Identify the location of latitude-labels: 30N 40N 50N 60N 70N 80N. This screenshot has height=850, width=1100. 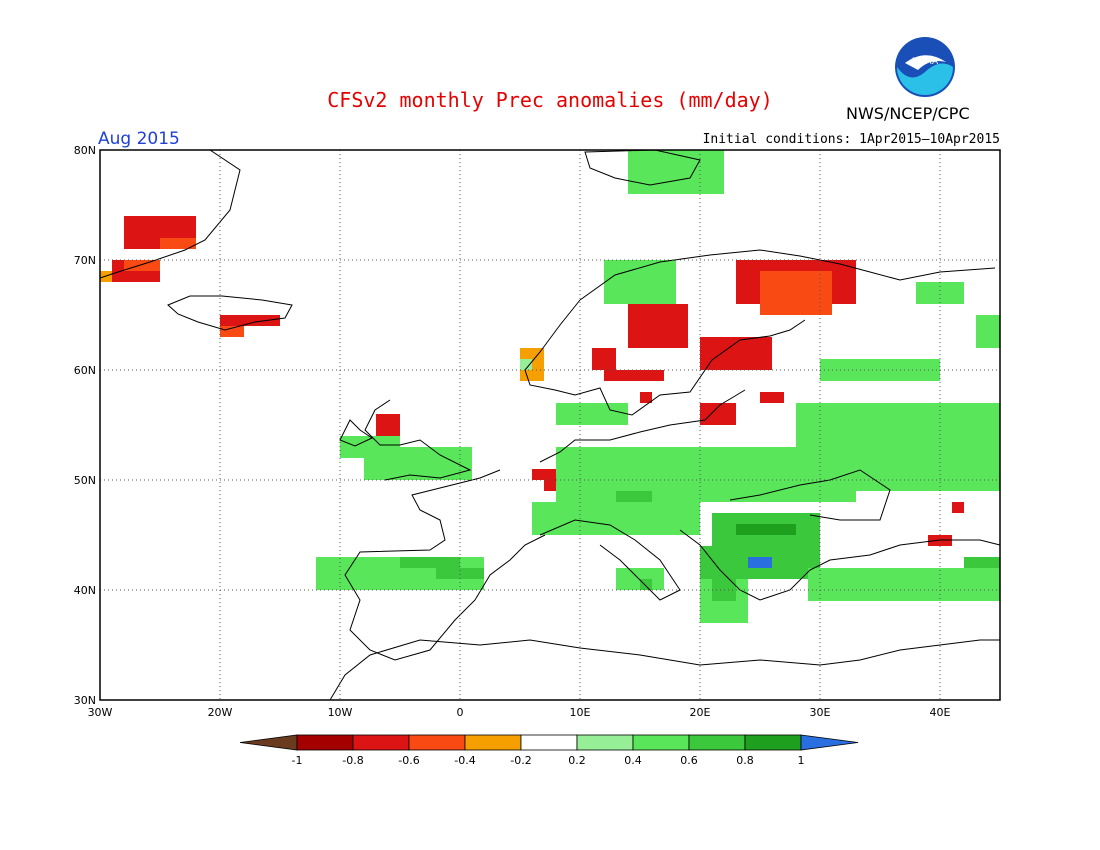
(85, 425).